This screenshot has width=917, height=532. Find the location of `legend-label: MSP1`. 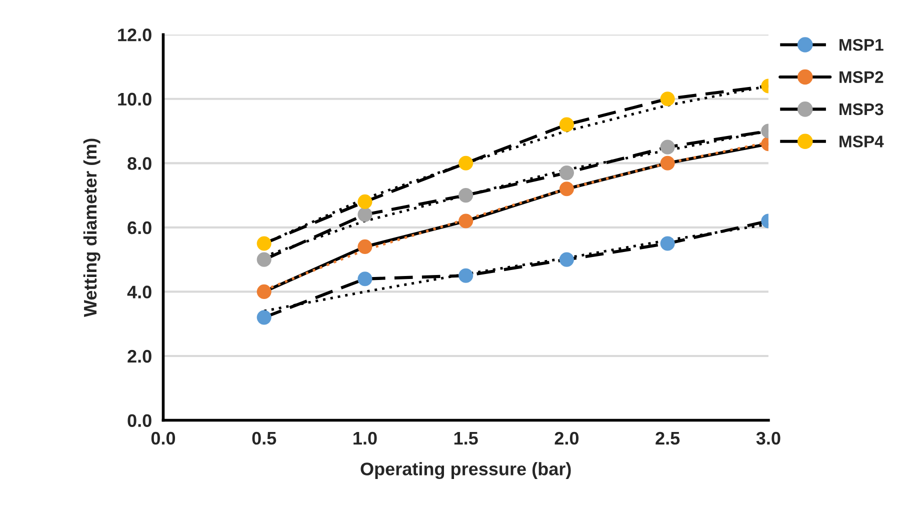

legend-label: MSP1 is located at coordinates (862, 44).